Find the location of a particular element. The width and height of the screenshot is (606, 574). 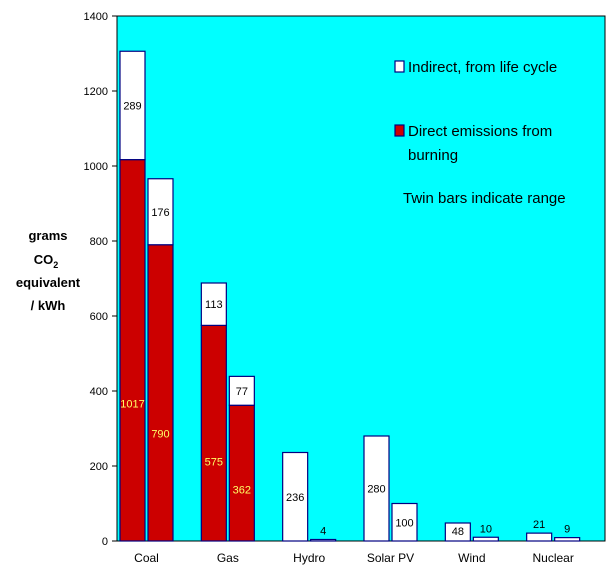

y-axis-title-line-3: equivalent is located at coordinates (48, 282).